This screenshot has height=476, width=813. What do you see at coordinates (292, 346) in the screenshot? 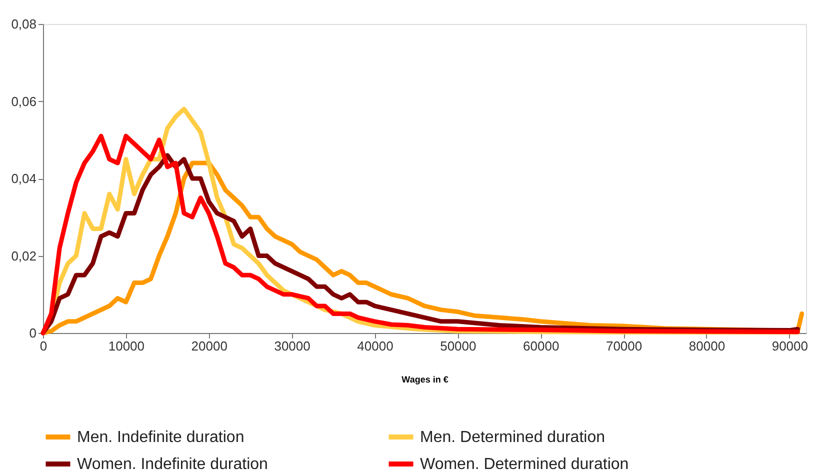
I see `x-tick-label: 30000` at bounding box center [292, 346].